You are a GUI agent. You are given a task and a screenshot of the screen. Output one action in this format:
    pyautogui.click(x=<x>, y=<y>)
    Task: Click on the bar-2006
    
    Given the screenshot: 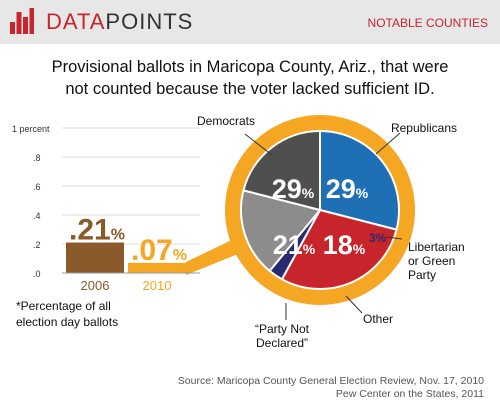 What is the action you would take?
    pyautogui.click(x=95, y=257)
    